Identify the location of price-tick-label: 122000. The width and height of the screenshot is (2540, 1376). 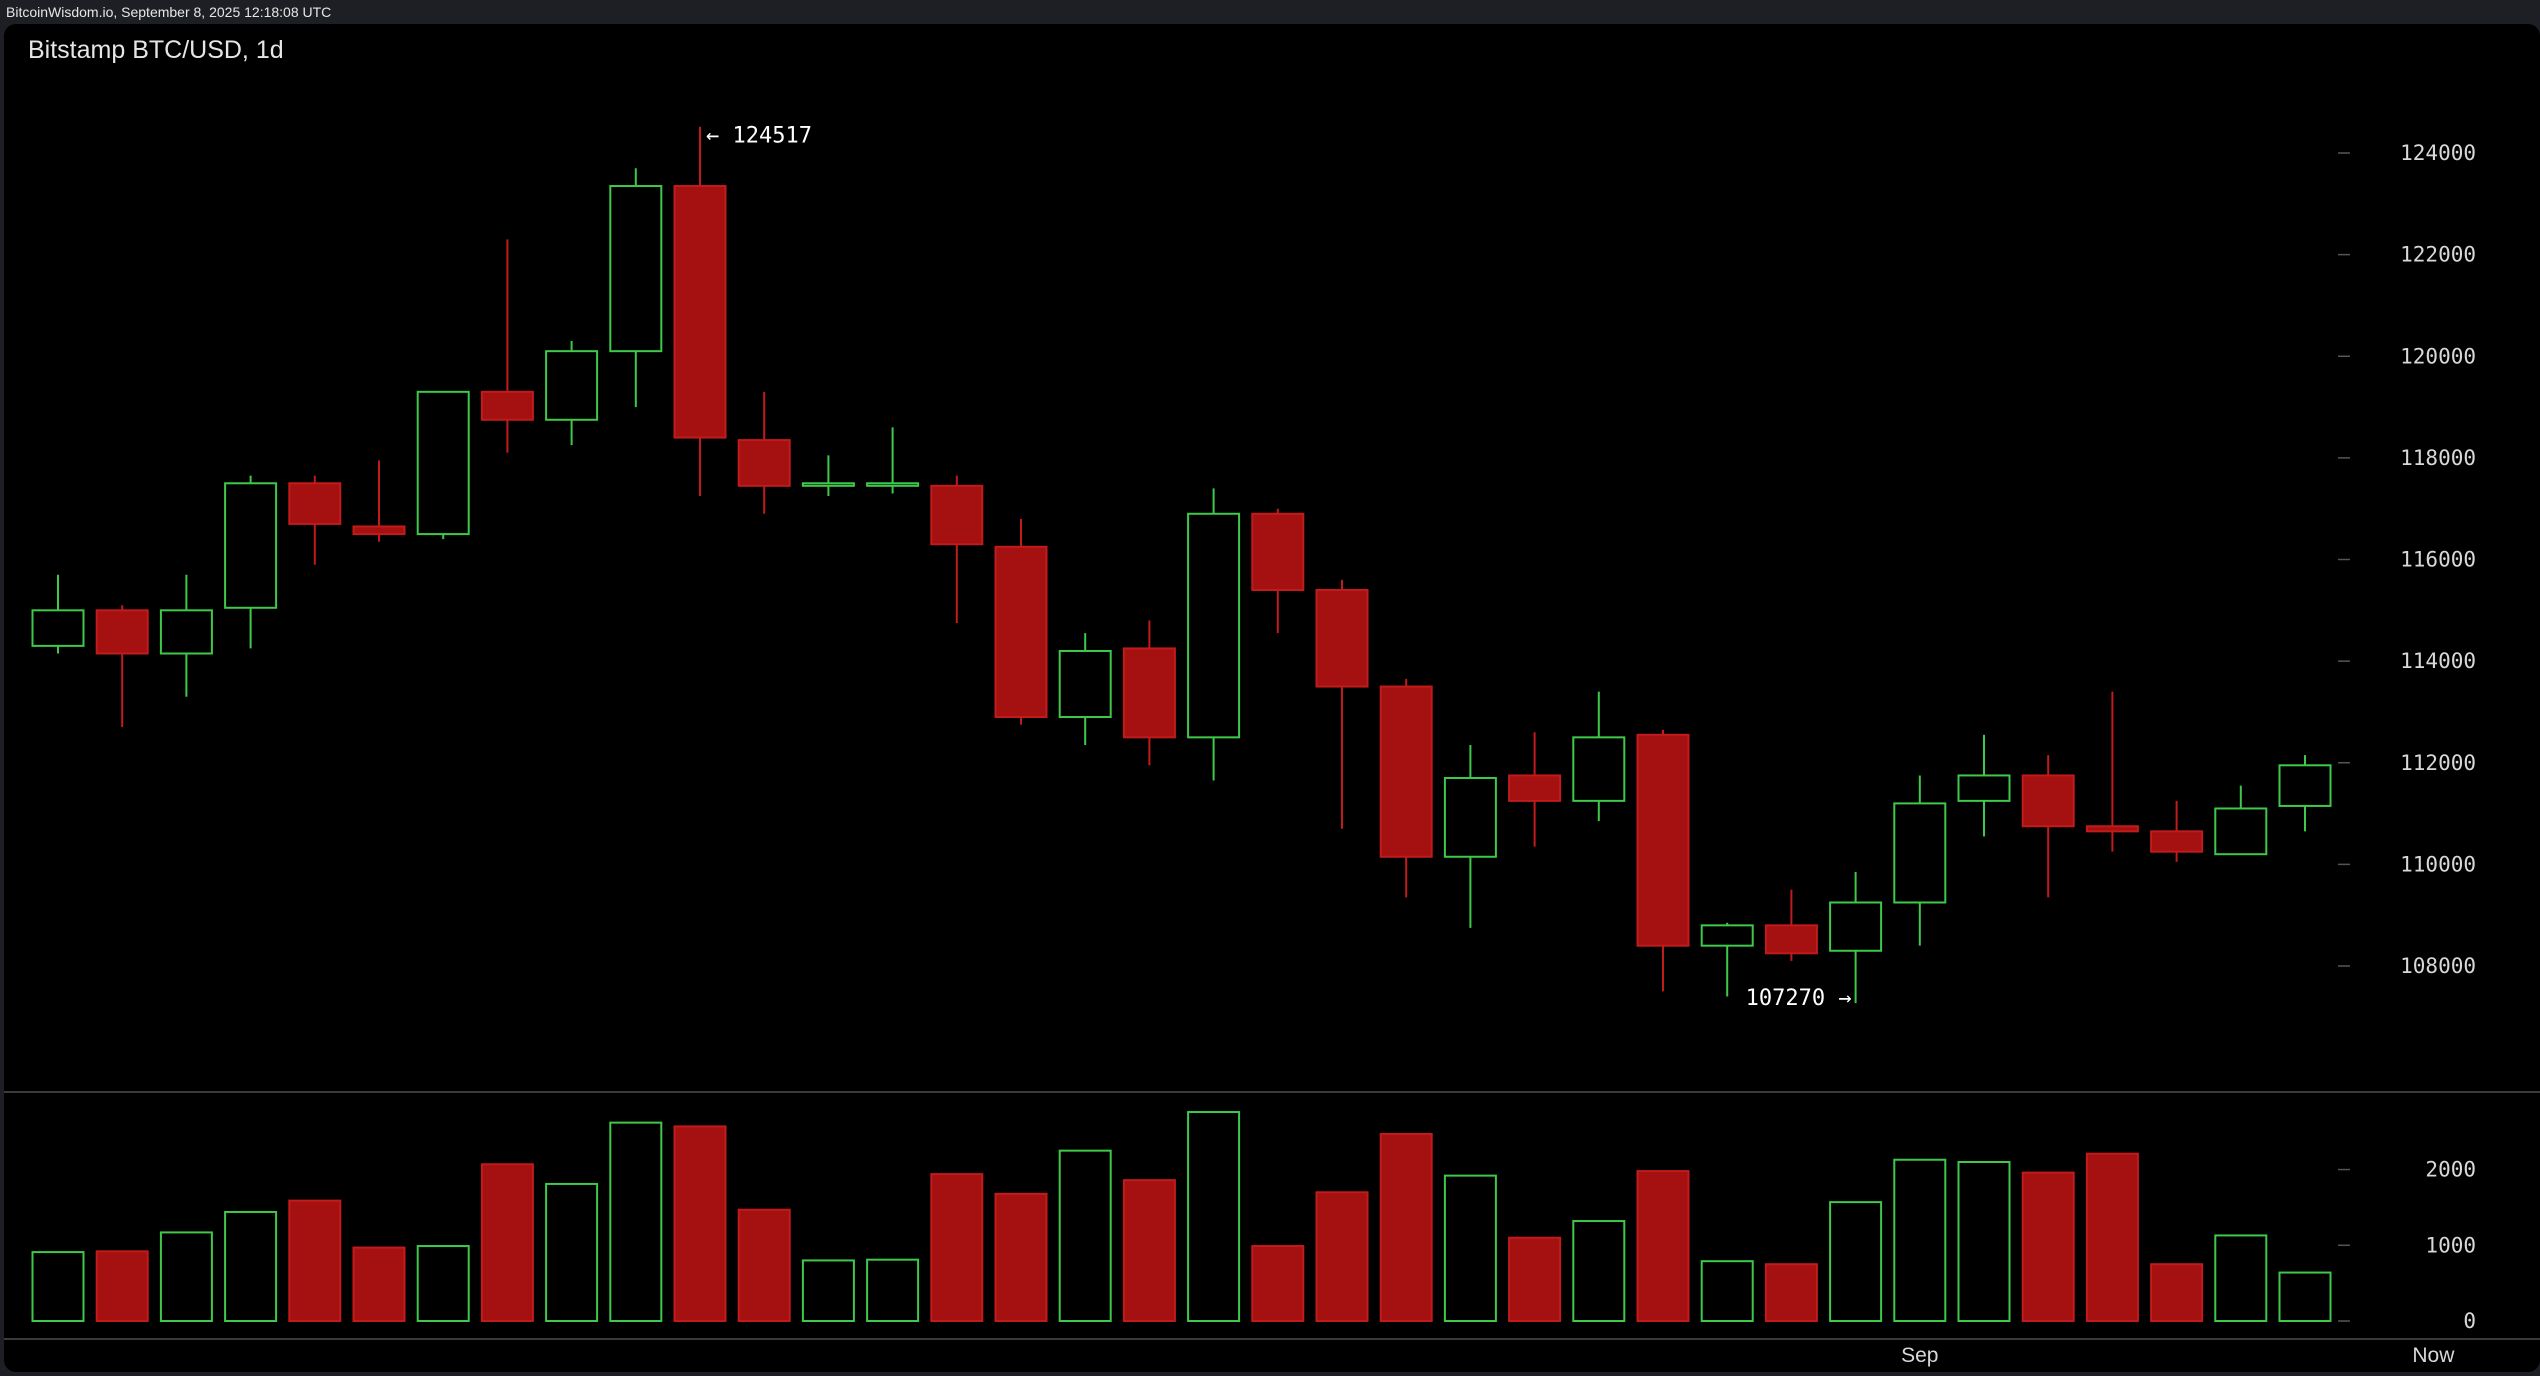
(2438, 255).